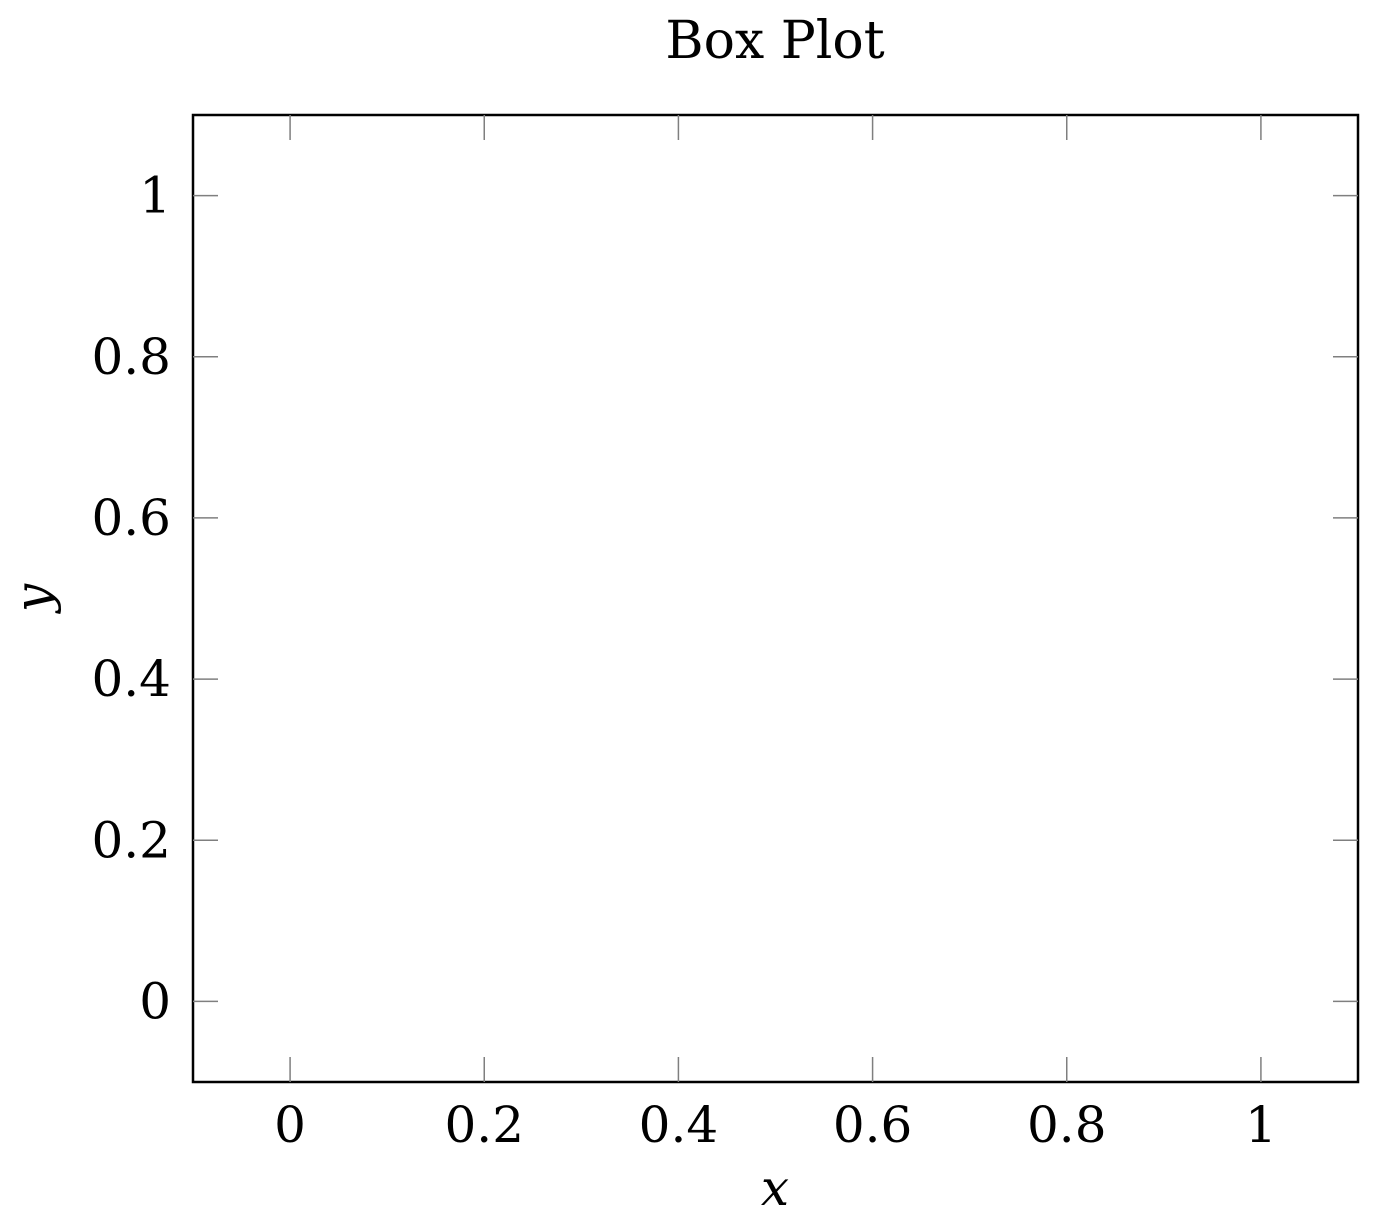 The width and height of the screenshot is (1390, 1216). Describe the element at coordinates (679, 1125) in the screenshot. I see `x-tick-label: 0.4` at that location.